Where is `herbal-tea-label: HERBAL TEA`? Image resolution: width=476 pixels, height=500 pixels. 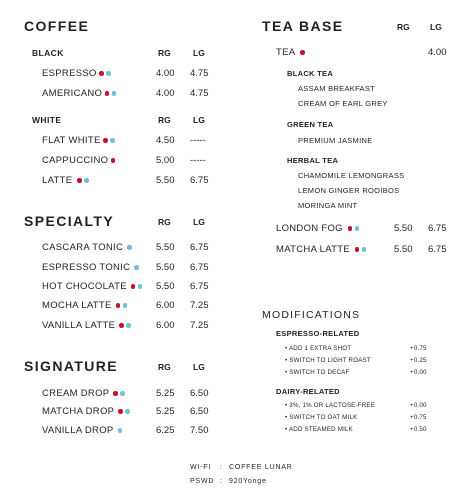 herbal-tea-label: HERBAL TEA is located at coordinates (313, 160).